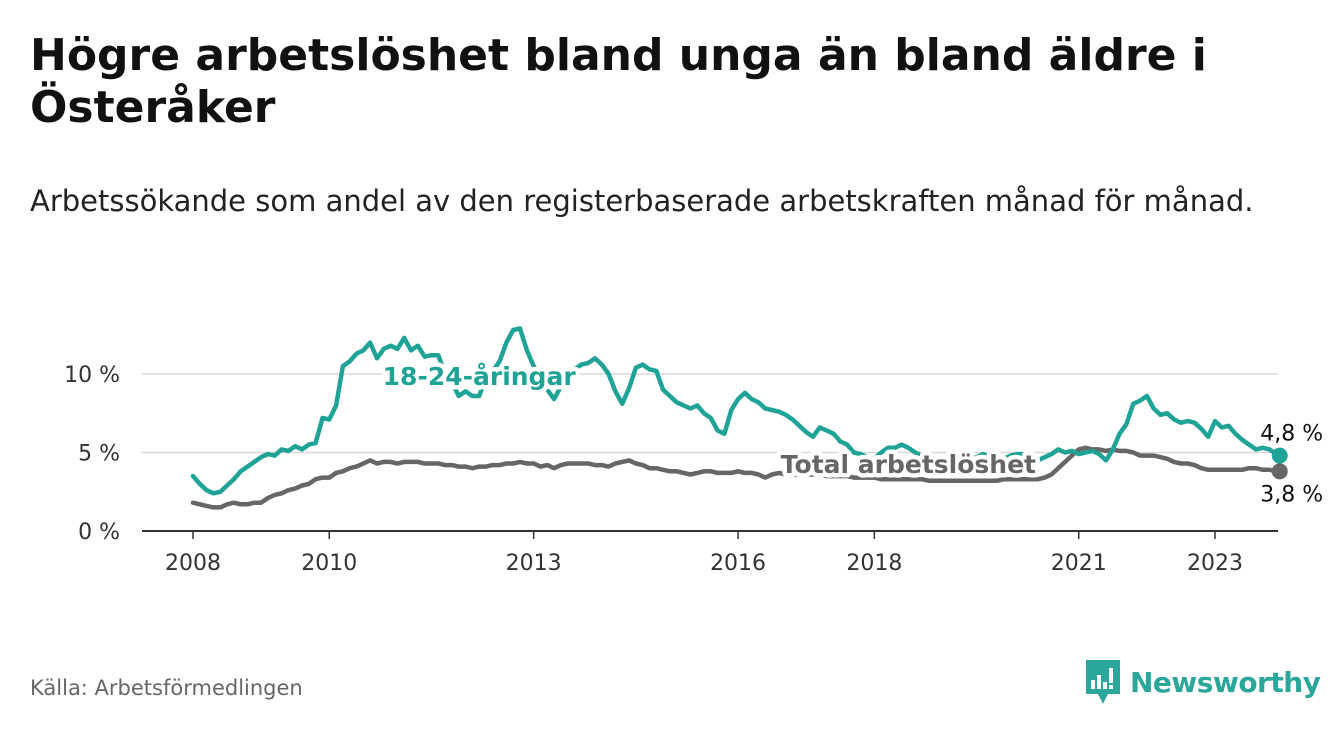 Image resolution: width=1340 pixels, height=734 pixels. Describe the element at coordinates (1215, 563) in the screenshot. I see `x-tick-label-6: 2023` at that location.